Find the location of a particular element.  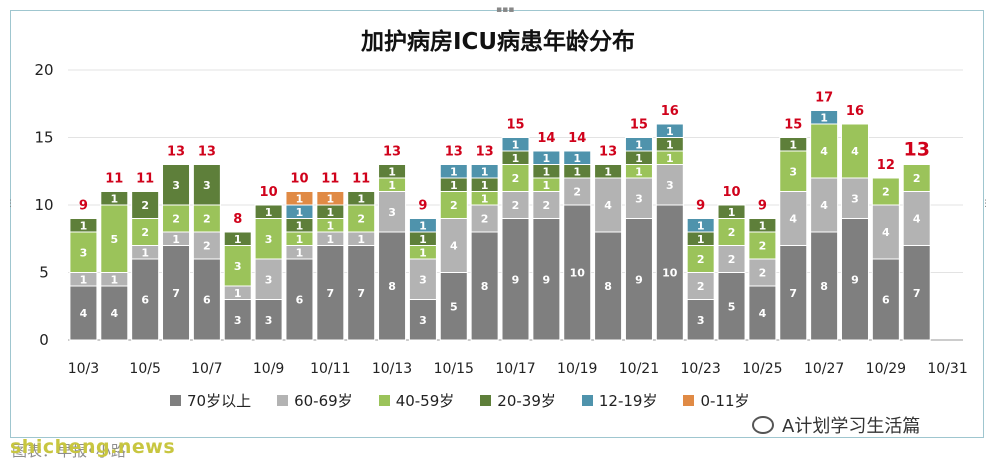

resize-handle-top: ▪▪▪ is located at coordinates (505, 10).